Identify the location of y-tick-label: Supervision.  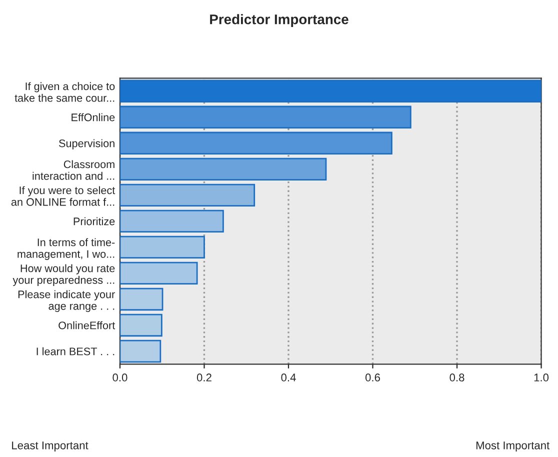
(86, 144).